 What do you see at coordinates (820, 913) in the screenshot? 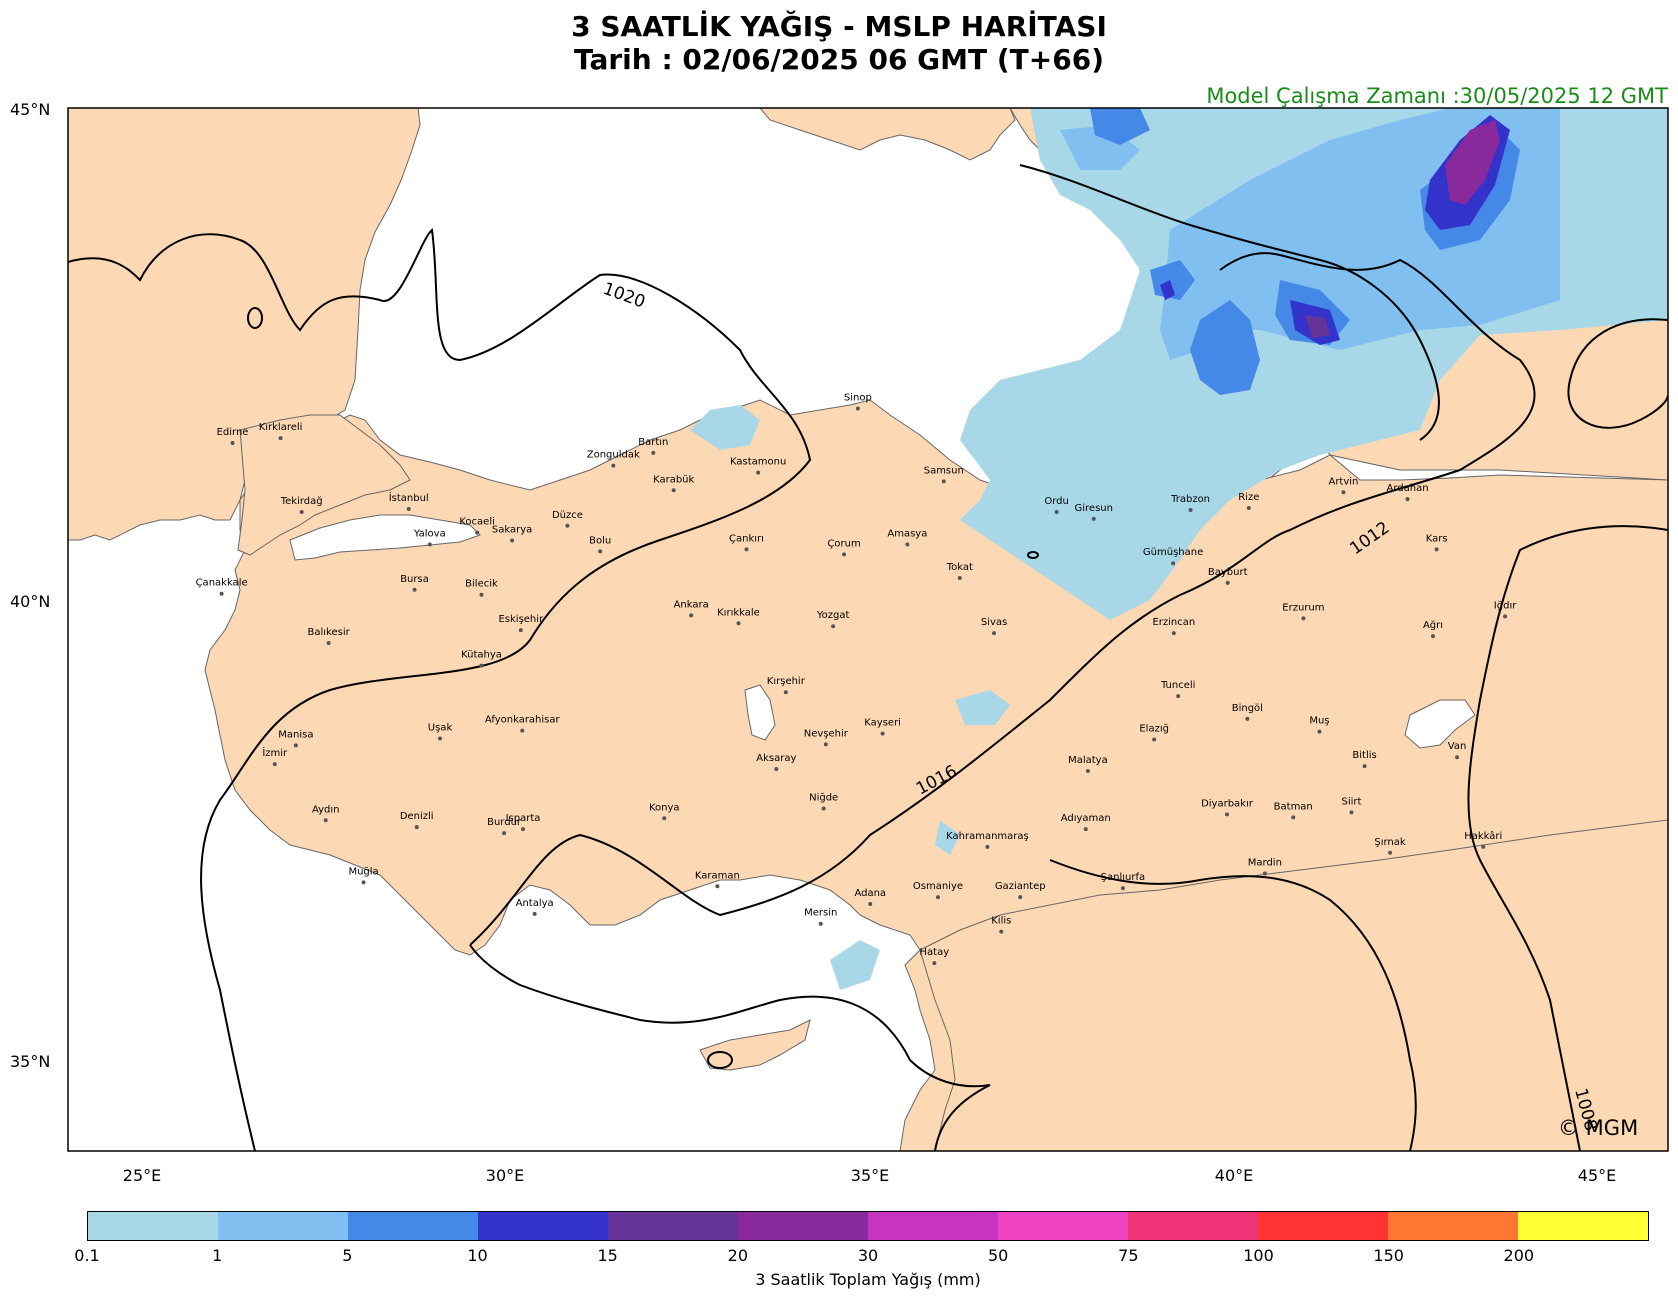
I see `city-label: Mersin` at bounding box center [820, 913].